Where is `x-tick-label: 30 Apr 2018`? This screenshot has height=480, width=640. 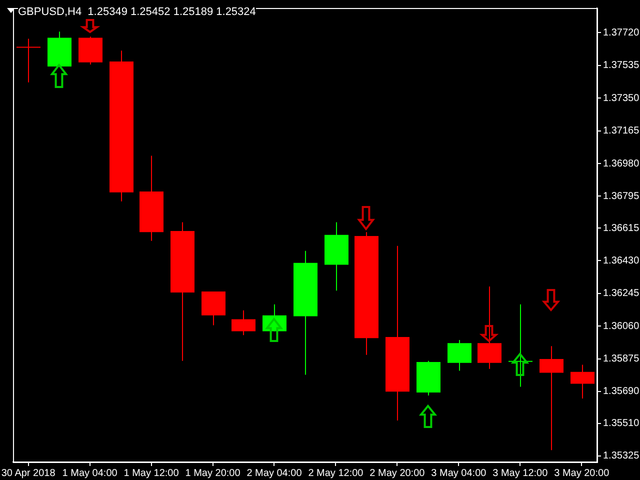
x-tick-label: 30 Apr 2018 is located at coordinates (28, 473).